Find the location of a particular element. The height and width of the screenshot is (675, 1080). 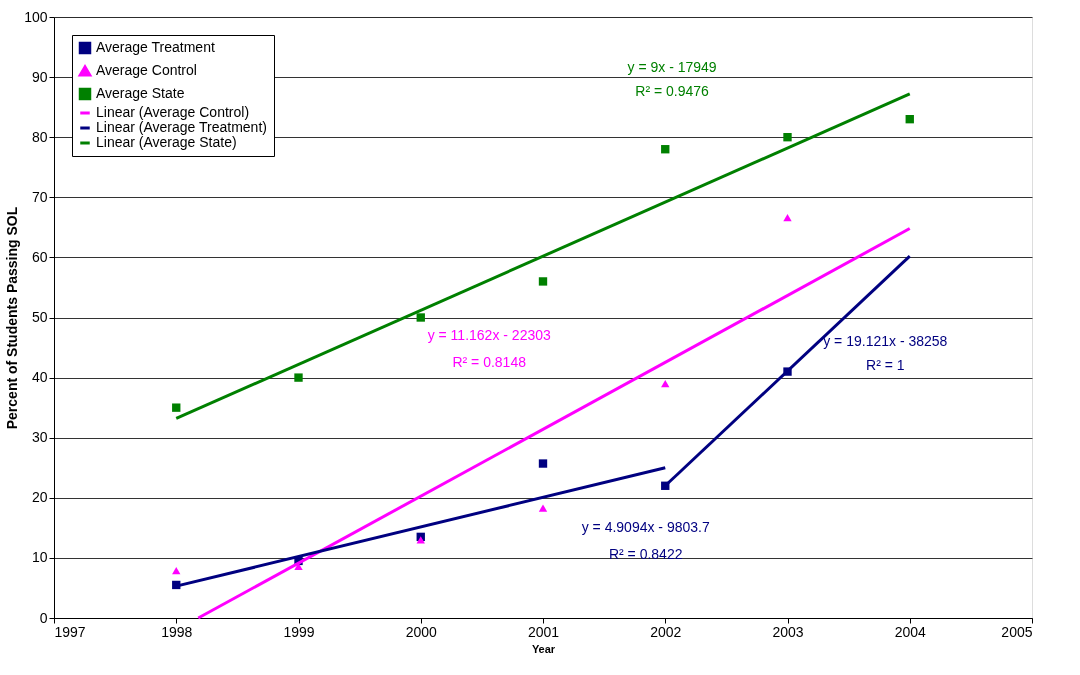

legend-label: Linear (Average Control) is located at coordinates (173, 112).